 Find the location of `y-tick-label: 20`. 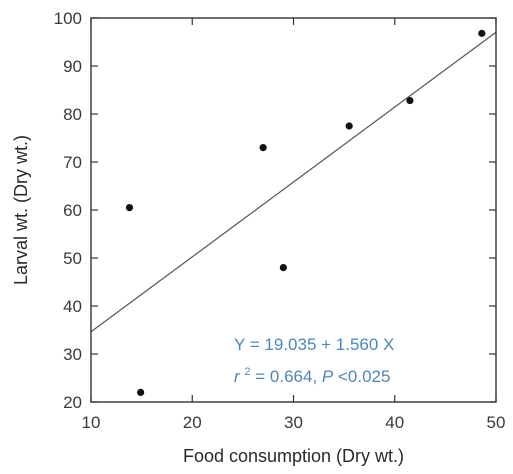

y-tick-label: 20 is located at coordinates (72, 402).